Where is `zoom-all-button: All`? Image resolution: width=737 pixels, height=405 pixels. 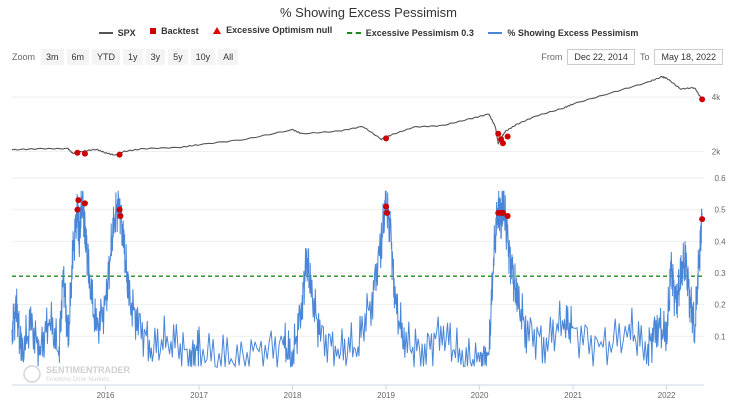 zoom-all-button: All is located at coordinates (228, 57).